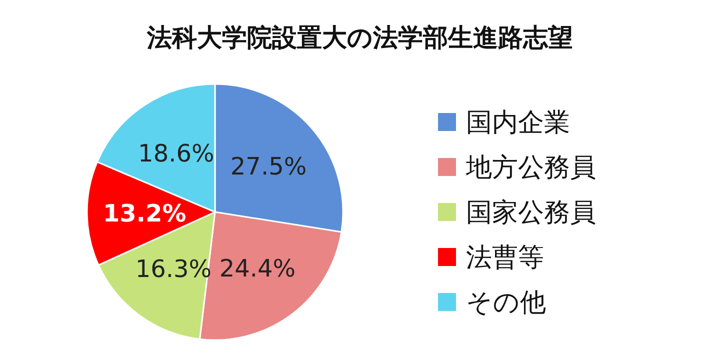 The image size is (720, 360). Describe the element at coordinates (506, 303) in the screenshot. I see `legend-label: その他` at that location.